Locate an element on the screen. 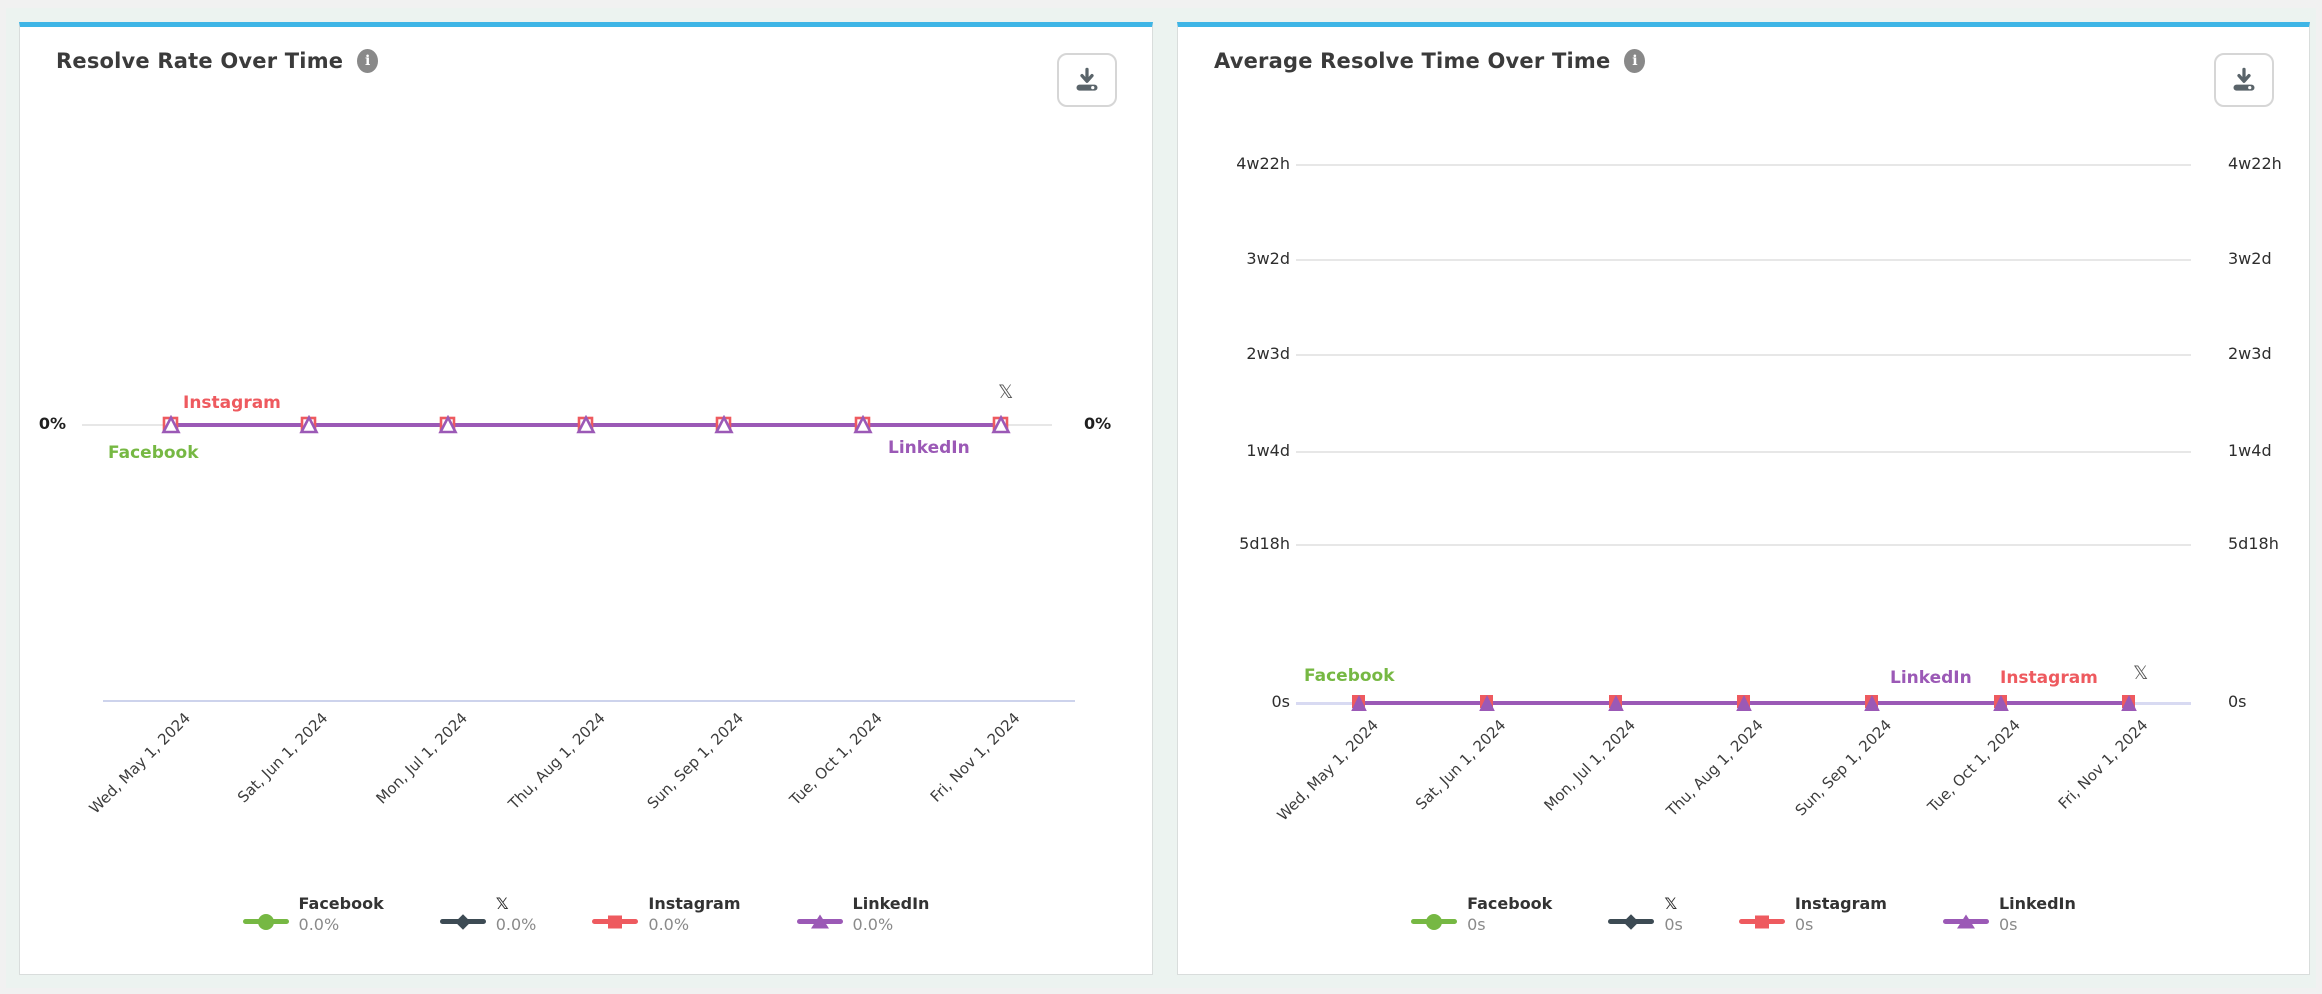  y-axis-label: 2w3d is located at coordinates (1268, 353).